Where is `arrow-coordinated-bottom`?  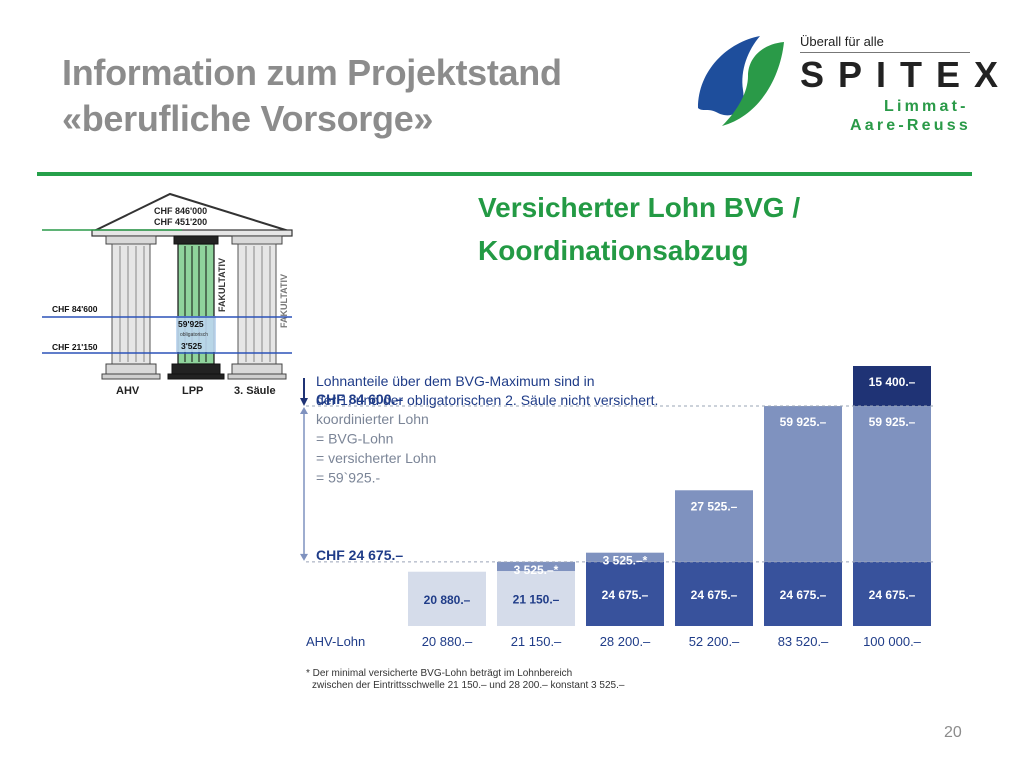
arrow-coordinated-bottom is located at coordinates (304, 557).